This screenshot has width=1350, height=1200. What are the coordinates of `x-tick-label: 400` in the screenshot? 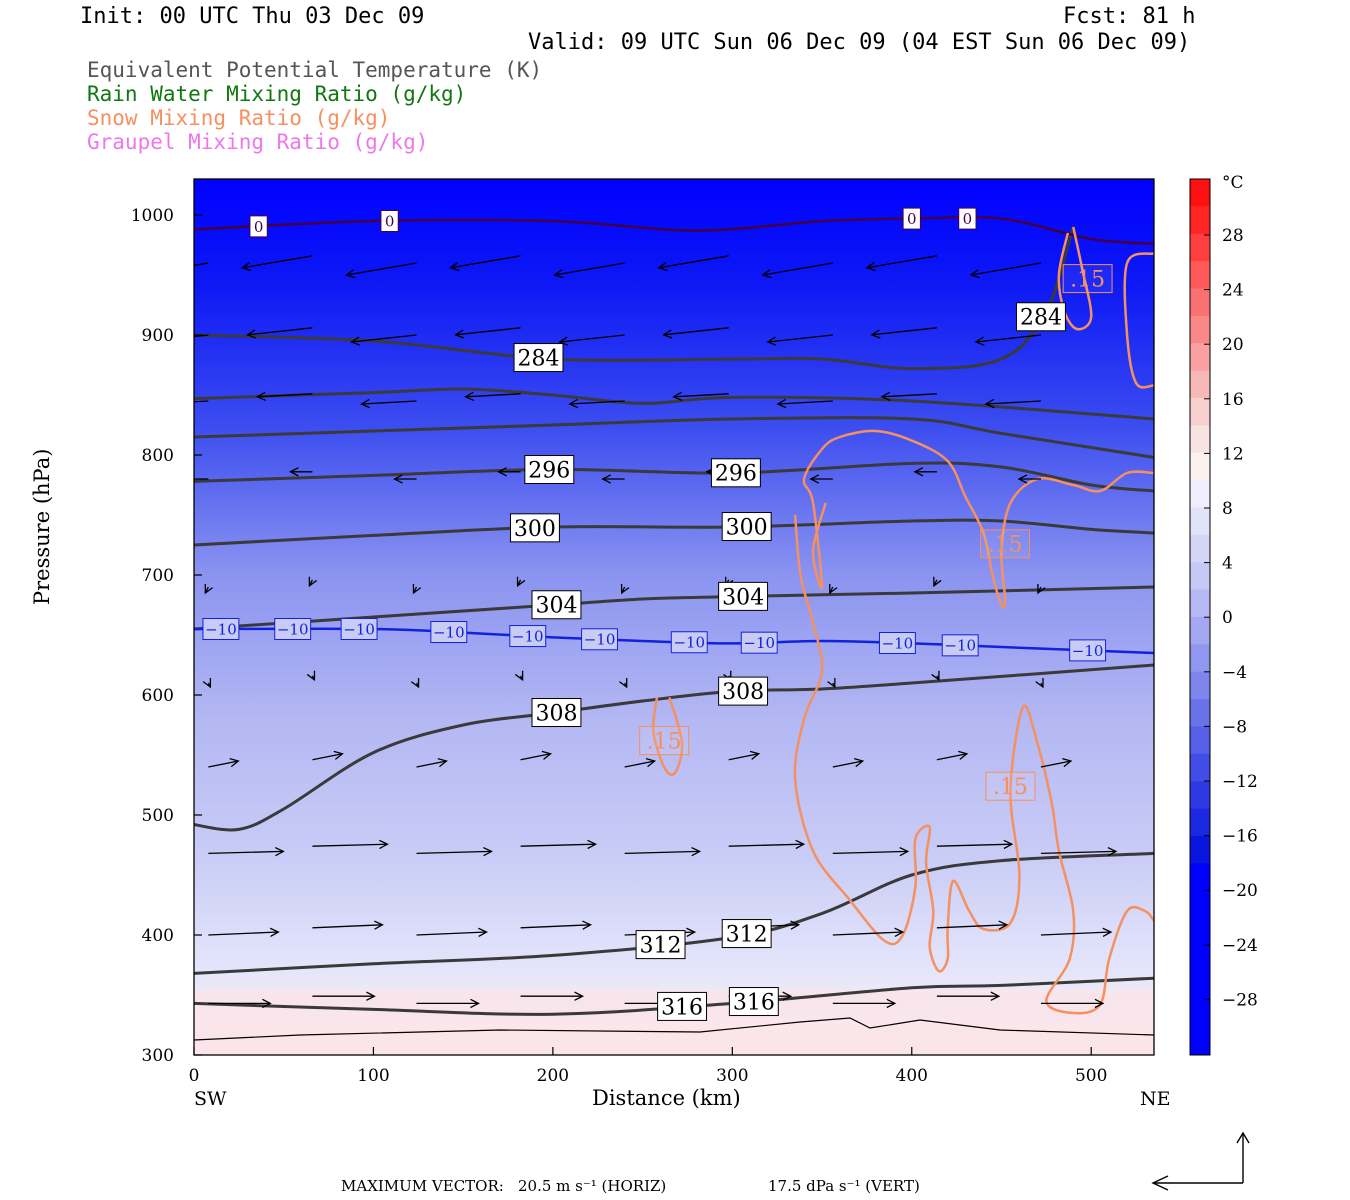 It's located at (912, 1076).